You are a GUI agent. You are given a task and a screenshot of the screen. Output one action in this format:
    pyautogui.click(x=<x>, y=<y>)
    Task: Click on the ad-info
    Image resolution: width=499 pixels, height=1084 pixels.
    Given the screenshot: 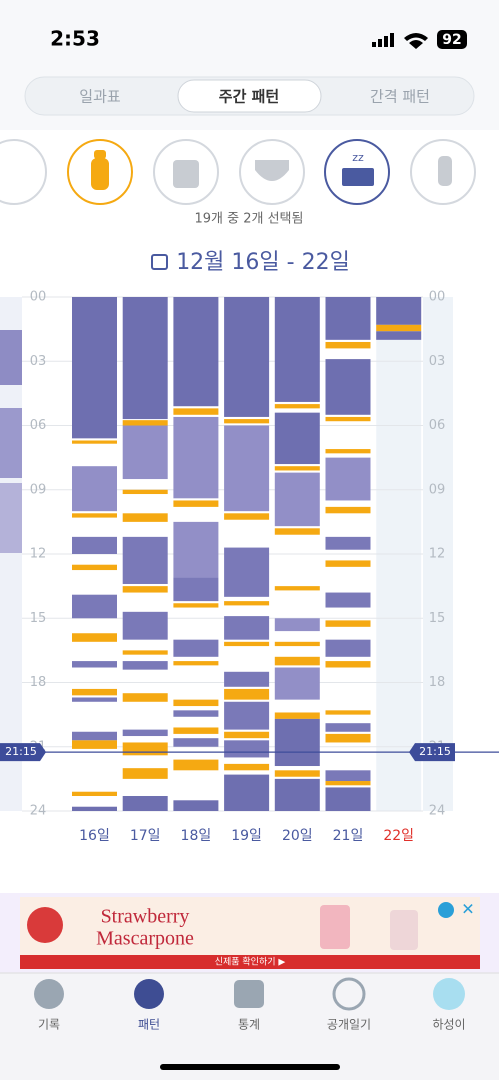 What is the action you would take?
    pyautogui.click(x=446, y=910)
    